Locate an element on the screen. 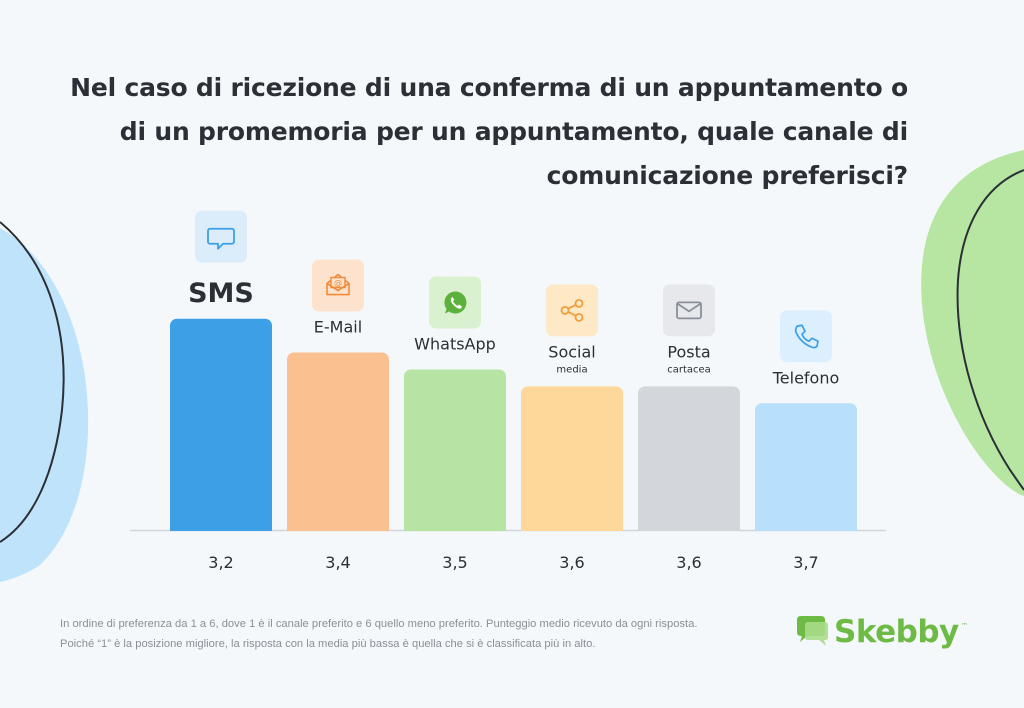 This screenshot has width=1024, height=708. value-label: 3,2 is located at coordinates (220, 562).